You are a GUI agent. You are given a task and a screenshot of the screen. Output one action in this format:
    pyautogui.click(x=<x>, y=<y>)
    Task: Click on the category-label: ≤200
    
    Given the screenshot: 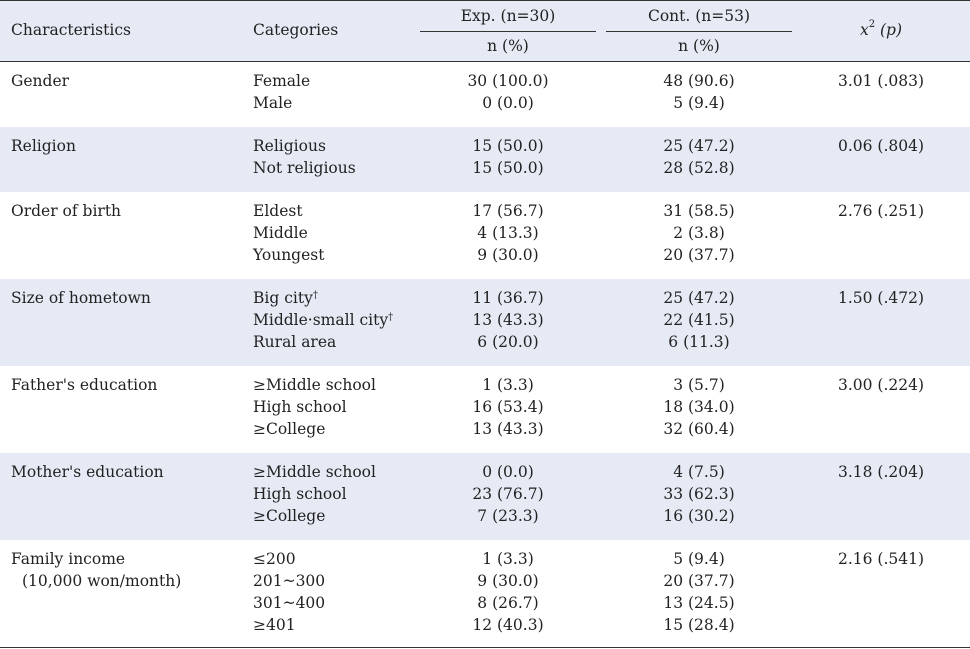 What is the action you would take?
    pyautogui.click(x=274, y=559)
    